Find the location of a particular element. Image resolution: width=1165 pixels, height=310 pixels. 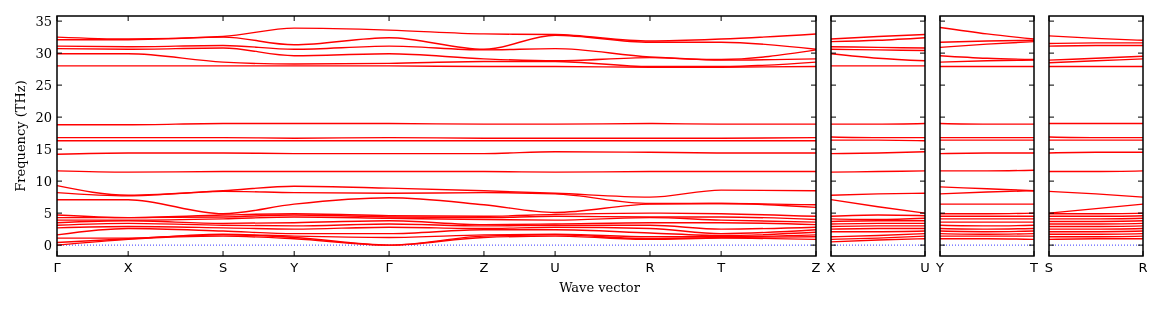

y-axis-title: Frequency (THz) is located at coordinates (20, 136).